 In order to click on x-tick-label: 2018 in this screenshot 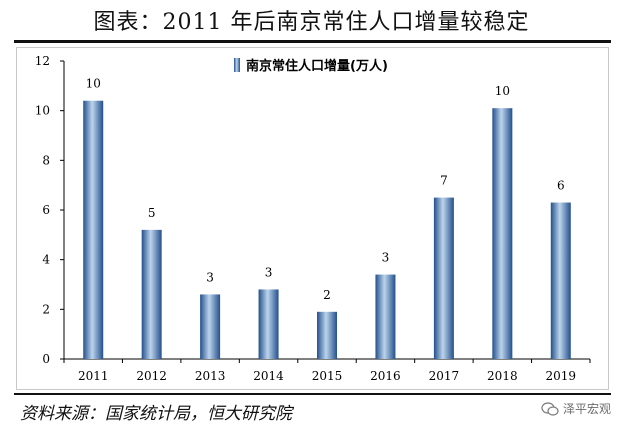, I will do `click(502, 376)`.